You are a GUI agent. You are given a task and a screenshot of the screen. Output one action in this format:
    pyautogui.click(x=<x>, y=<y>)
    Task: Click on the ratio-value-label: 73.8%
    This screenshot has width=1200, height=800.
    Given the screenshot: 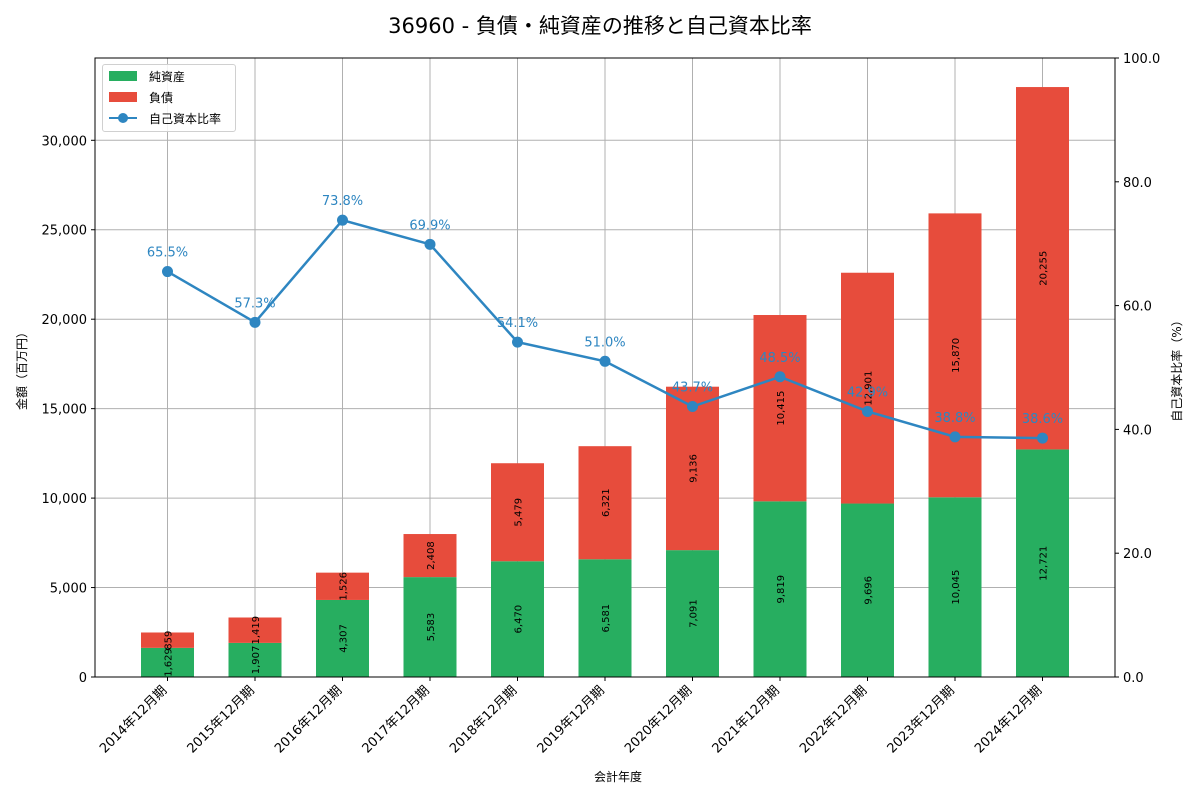 What is the action you would take?
    pyautogui.click(x=342, y=201)
    